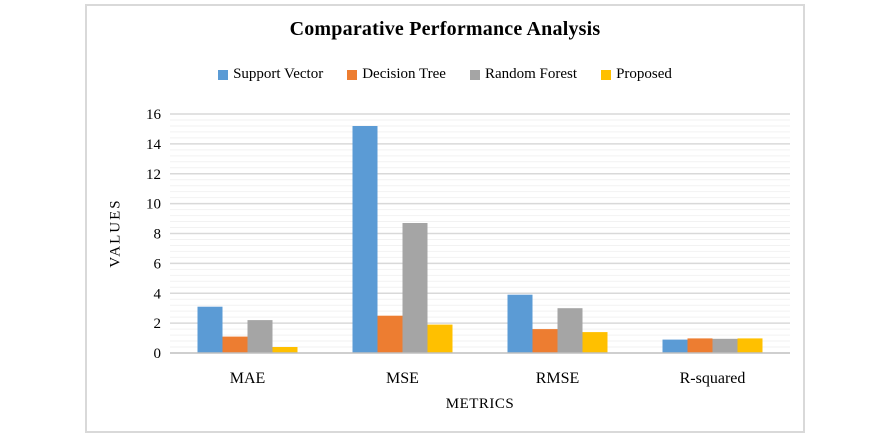  What do you see at coordinates (595, 342) in the screenshot?
I see `bar-proposed-rmse` at bounding box center [595, 342].